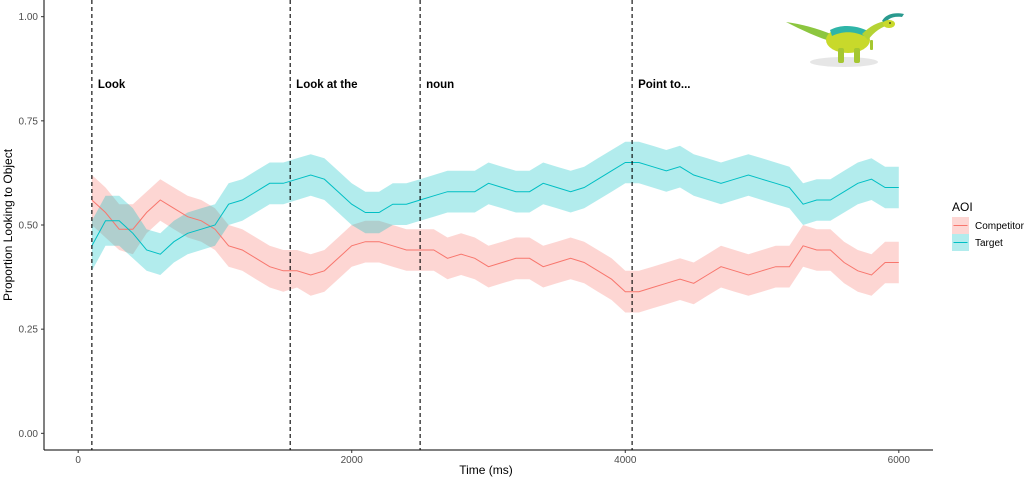 This screenshot has width=1024, height=478. I want to click on y-tick-label-1: 0.25, so click(29, 330).